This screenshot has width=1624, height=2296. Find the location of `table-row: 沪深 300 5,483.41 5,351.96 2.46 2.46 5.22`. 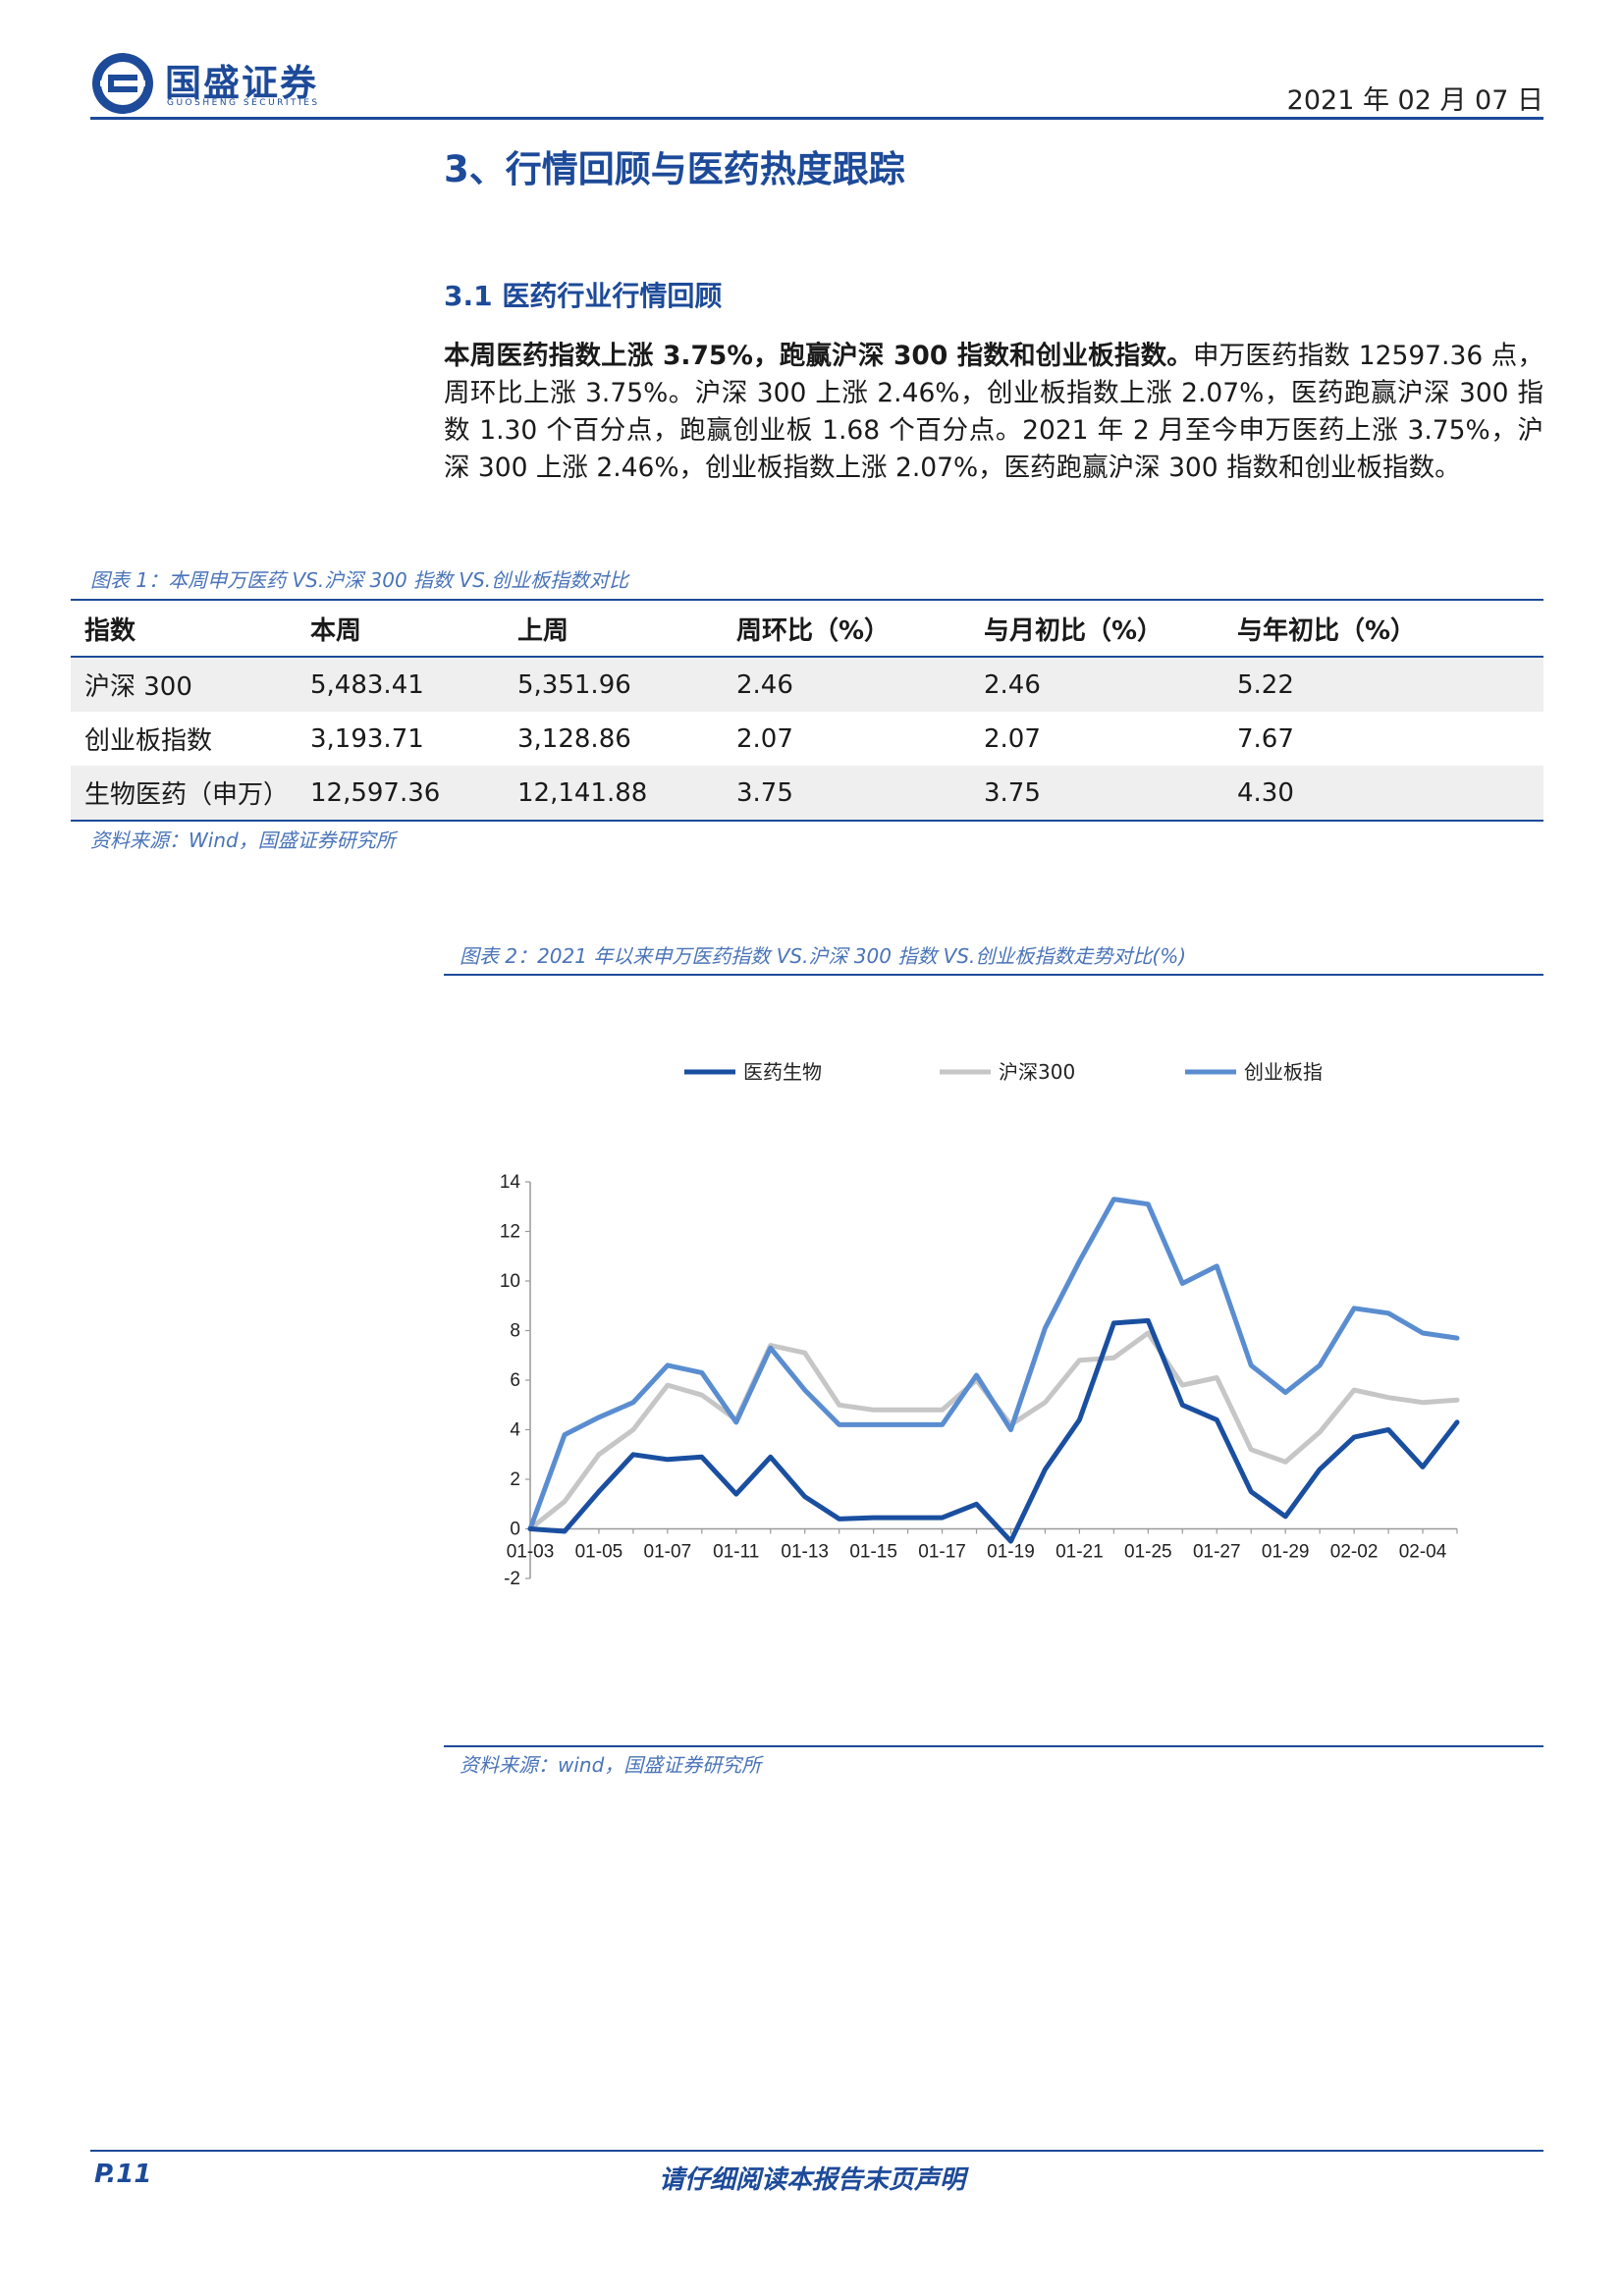

table-row: 沪深 300 5,483.41 5,351.96 2.46 2.46 5.22 is located at coordinates (807, 684).